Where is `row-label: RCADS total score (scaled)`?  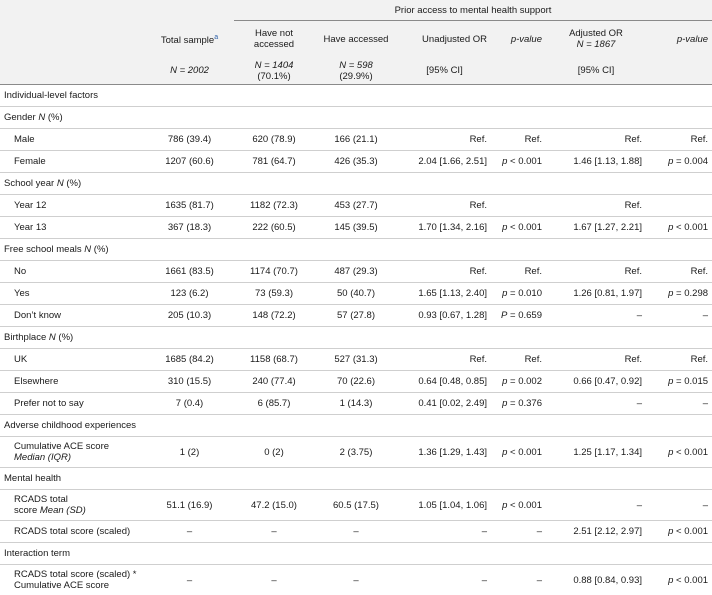
row-label: RCADS total score (scaled) is located at coordinates (72, 532).